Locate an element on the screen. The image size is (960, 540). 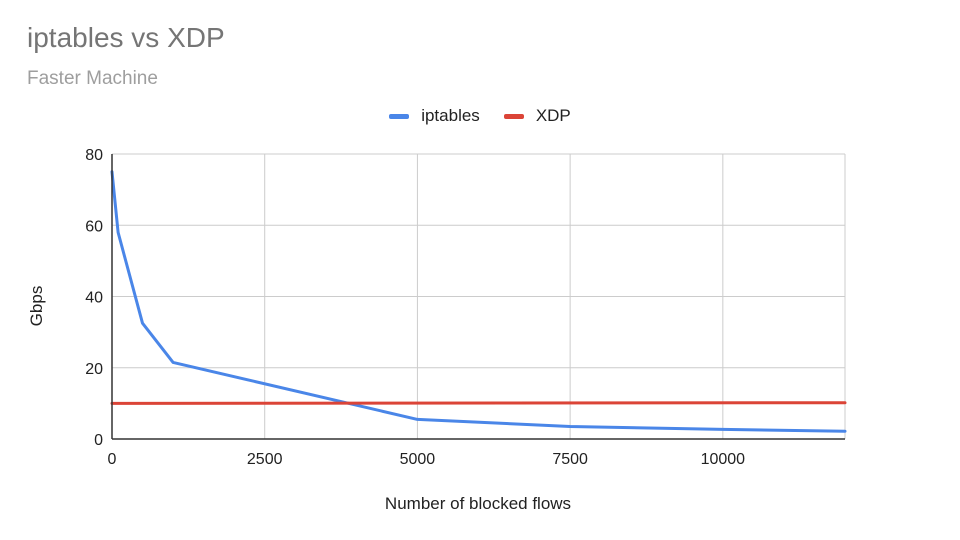
x-tick-label: 5000 is located at coordinates (418, 459).